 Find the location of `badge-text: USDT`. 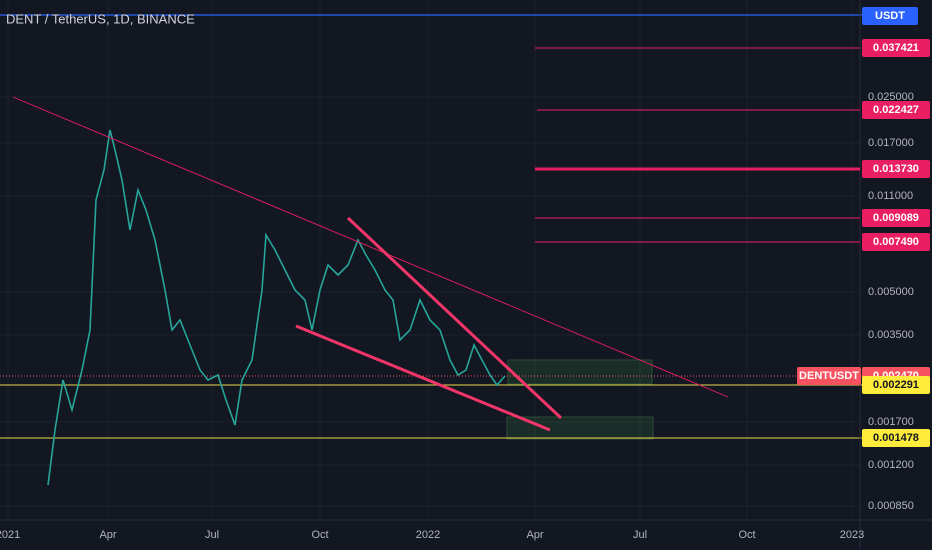

badge-text: USDT is located at coordinates (890, 16).